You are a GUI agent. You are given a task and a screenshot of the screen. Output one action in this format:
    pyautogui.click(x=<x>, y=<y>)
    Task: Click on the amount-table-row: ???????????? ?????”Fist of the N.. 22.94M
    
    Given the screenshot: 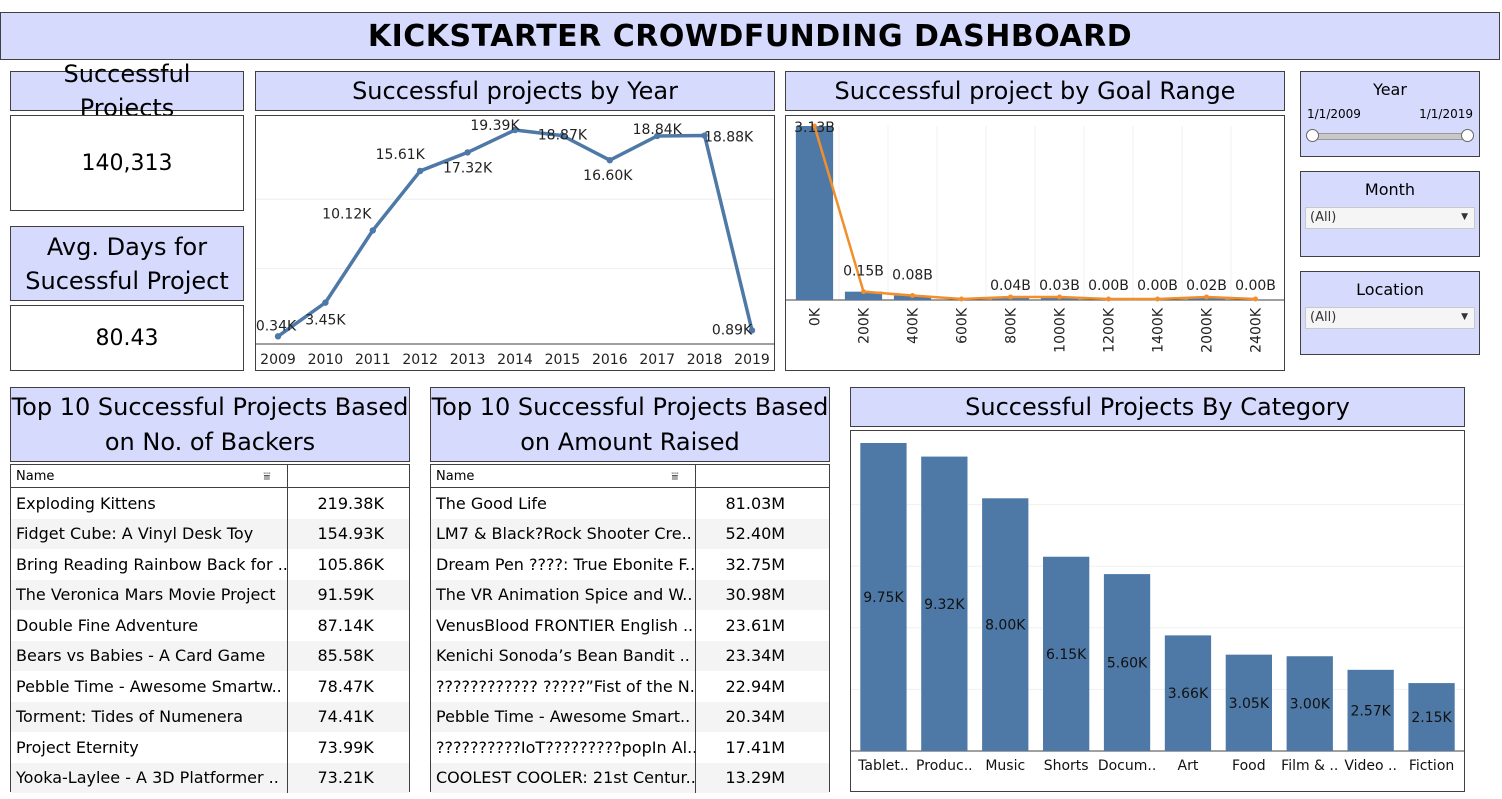 What is the action you would take?
    pyautogui.click(x=630, y=686)
    